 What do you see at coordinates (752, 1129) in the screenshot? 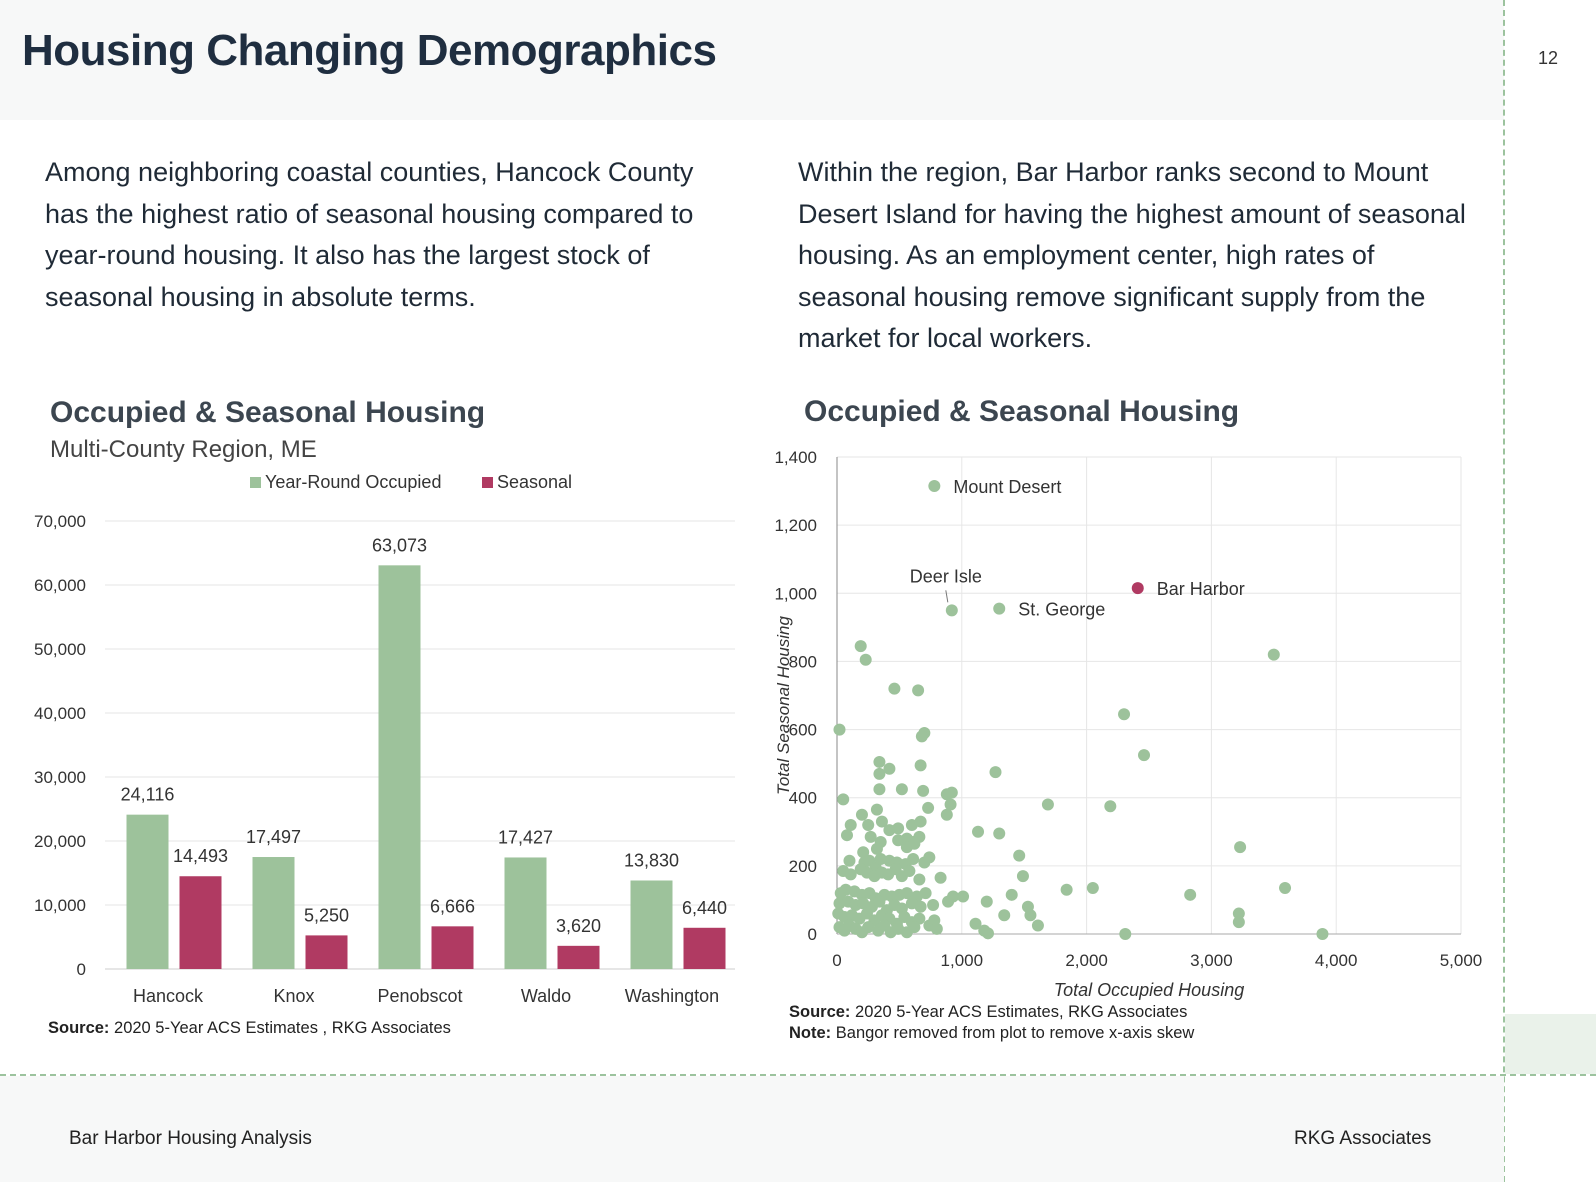
I see `footer-band` at bounding box center [752, 1129].